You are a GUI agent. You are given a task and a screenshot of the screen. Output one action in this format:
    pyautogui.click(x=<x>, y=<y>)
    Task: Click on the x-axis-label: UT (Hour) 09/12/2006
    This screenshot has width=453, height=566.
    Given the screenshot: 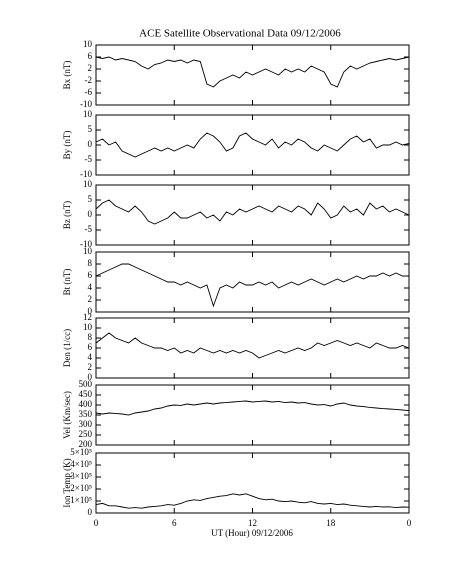 What is the action you would take?
    pyautogui.click(x=252, y=533)
    